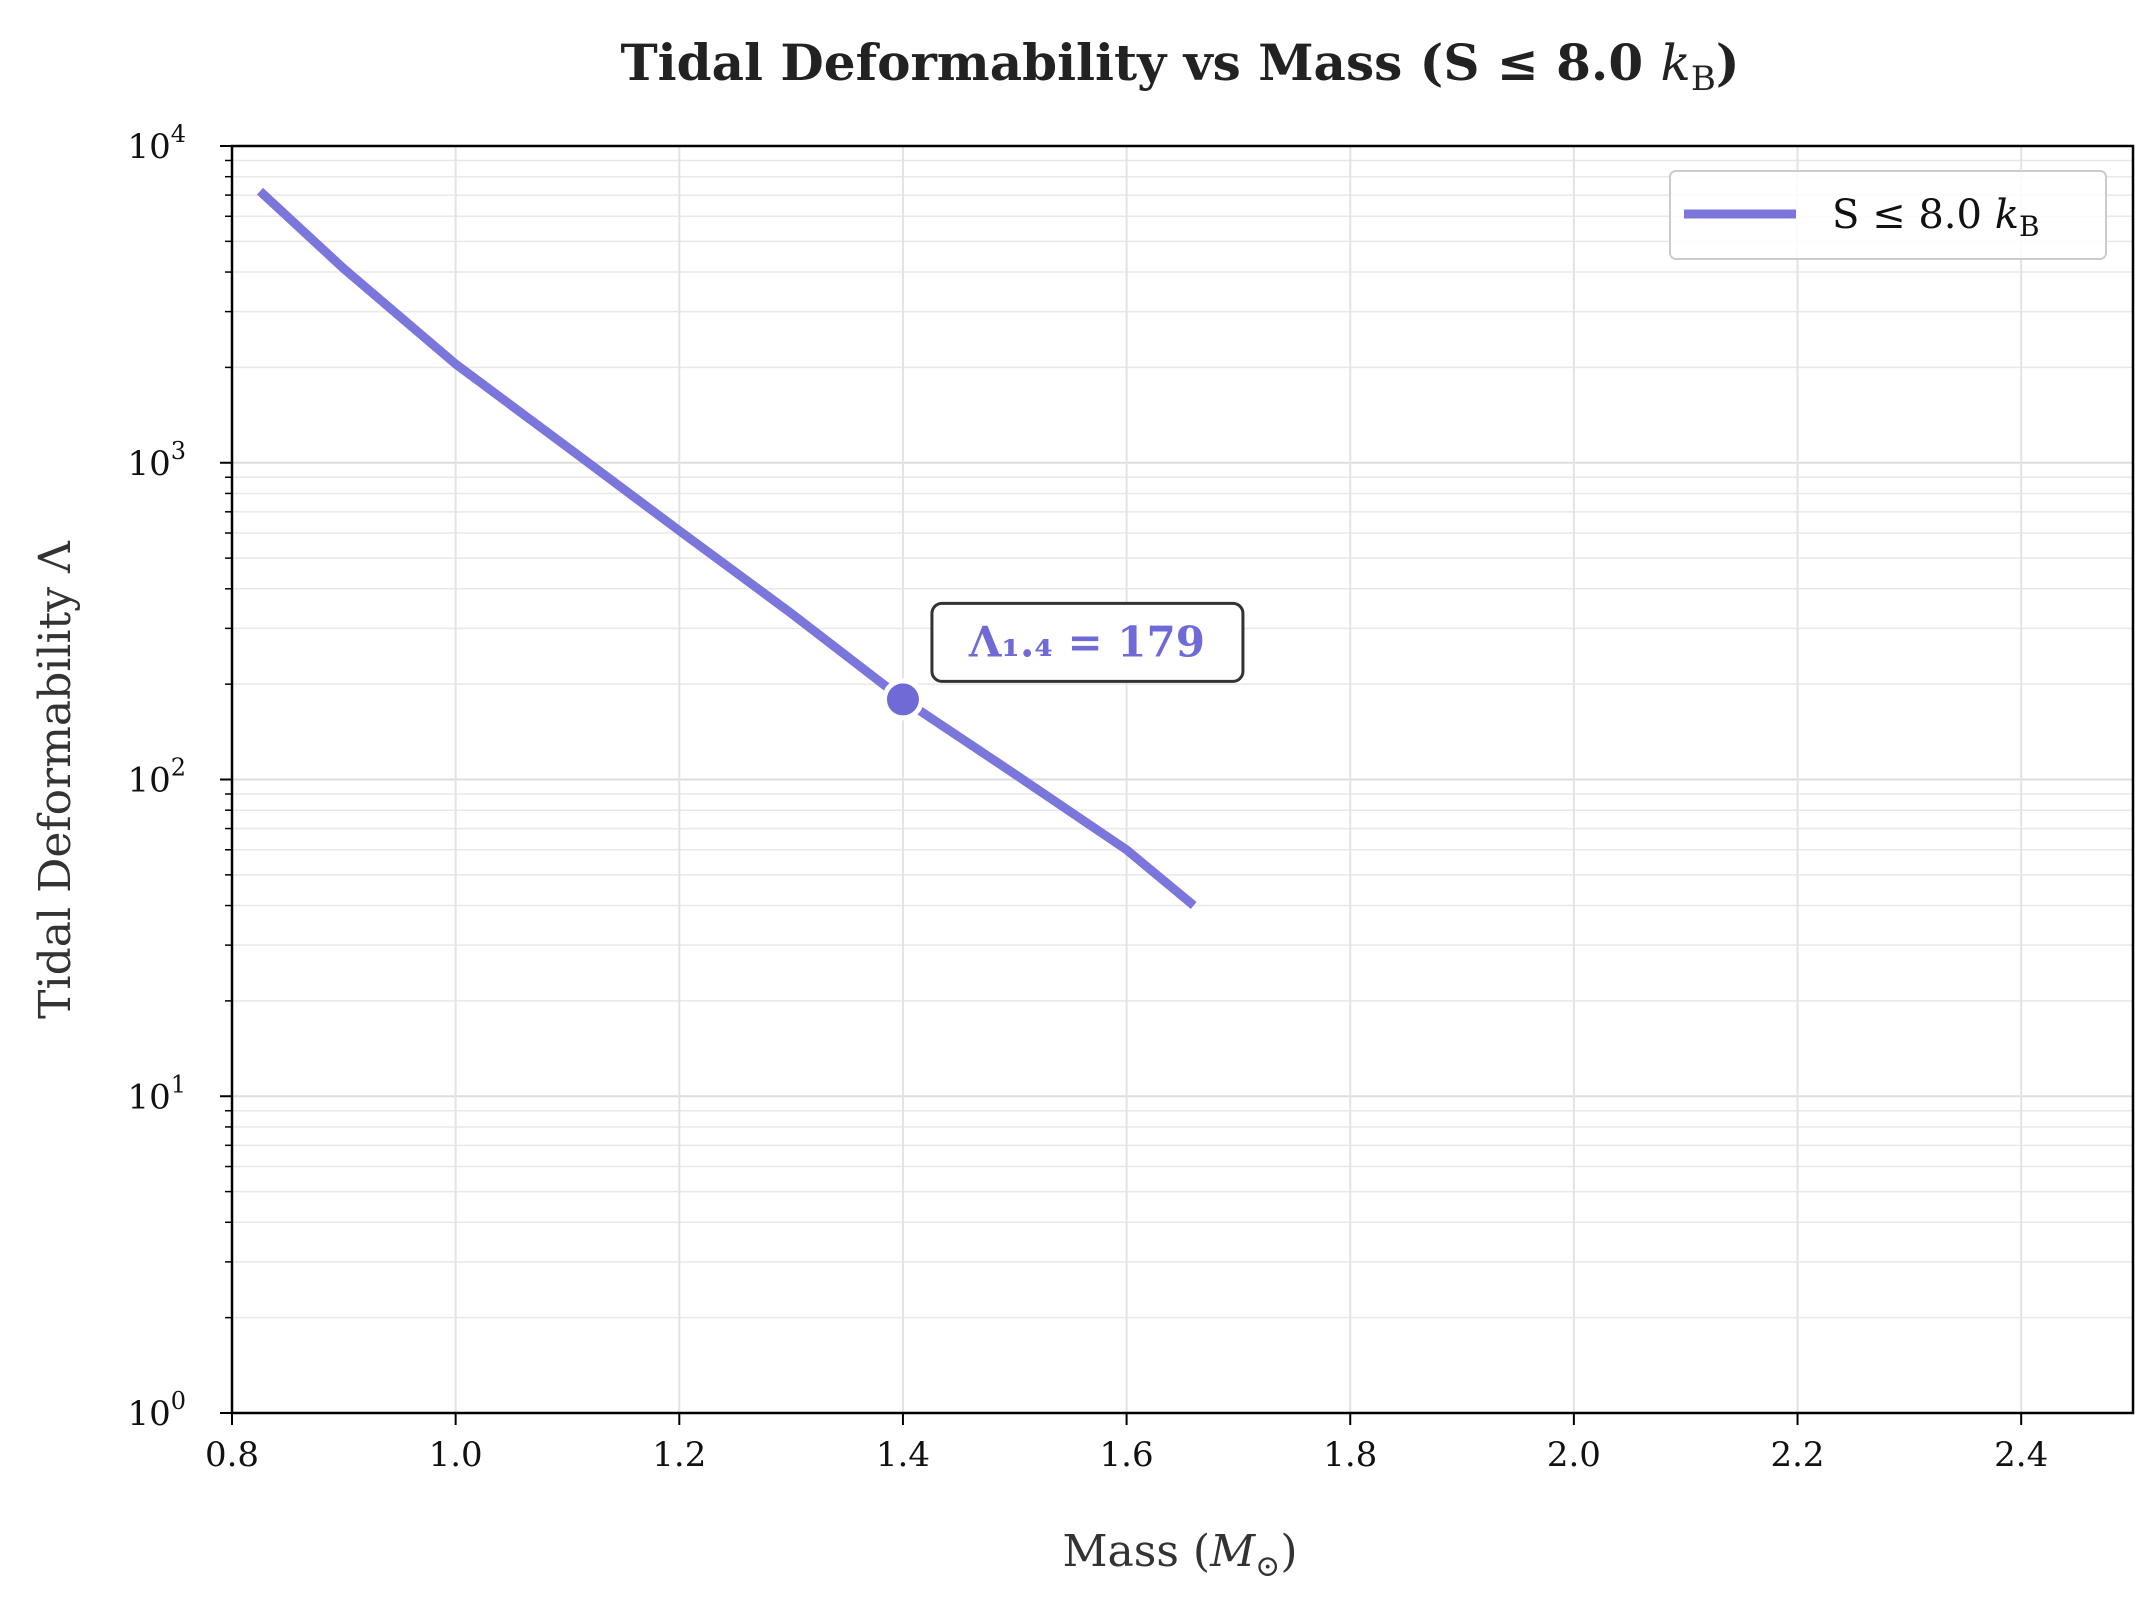  I want to click on x-tick-label: 1.8, so click(1350, 1455).